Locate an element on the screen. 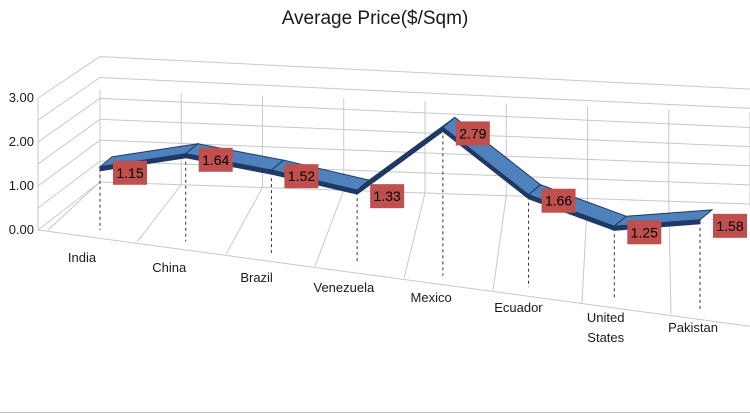  data-label: 1.25 is located at coordinates (644, 232).